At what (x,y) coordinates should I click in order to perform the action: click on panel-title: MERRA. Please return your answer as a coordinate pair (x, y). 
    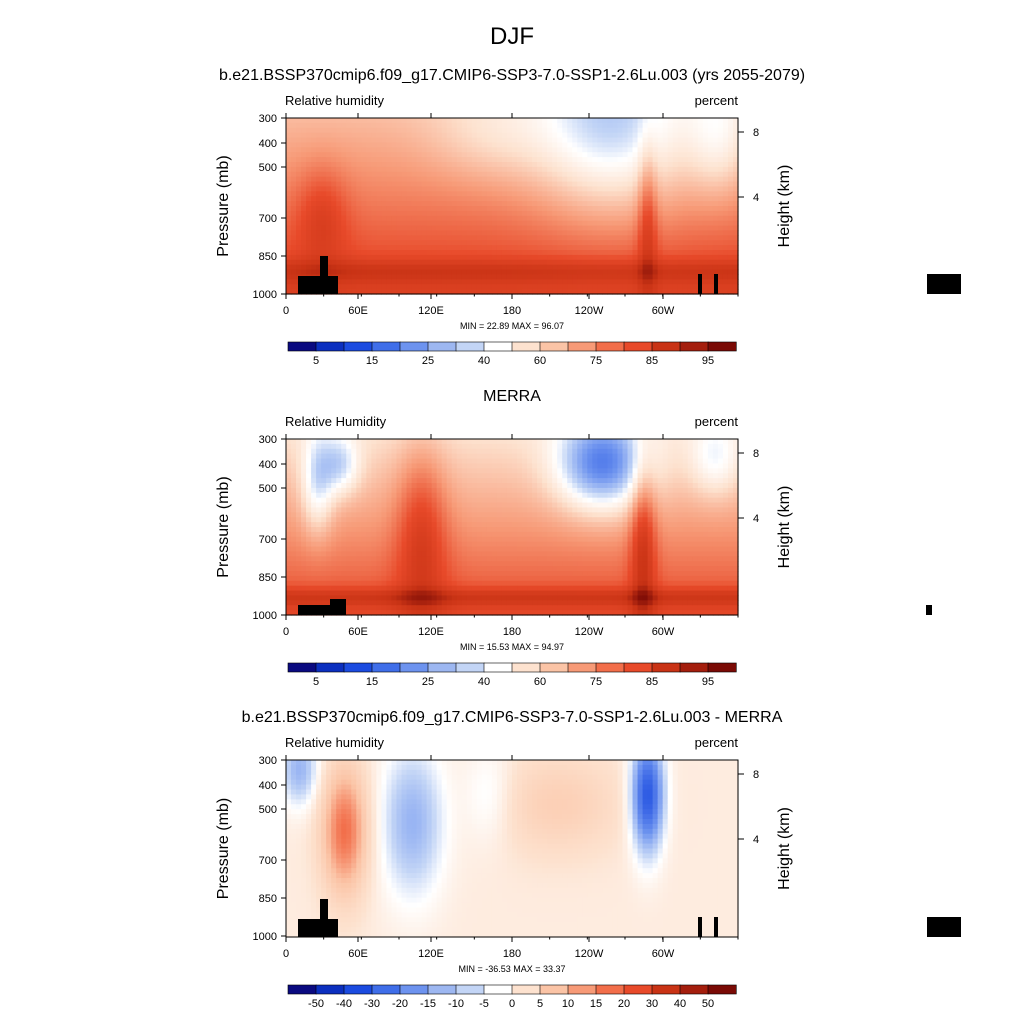
    Looking at the image, I should click on (512, 396).